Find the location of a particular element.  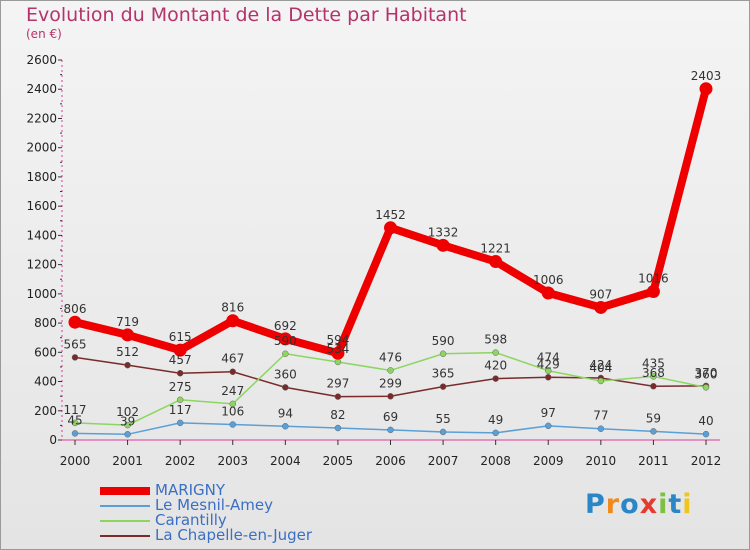

data-label-carantilly: 360 is located at coordinates (706, 374).